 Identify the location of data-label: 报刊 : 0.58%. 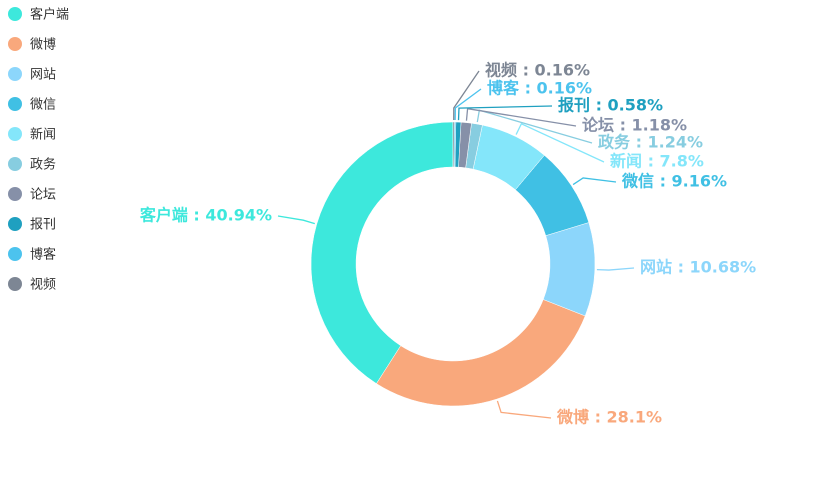
(610, 105).